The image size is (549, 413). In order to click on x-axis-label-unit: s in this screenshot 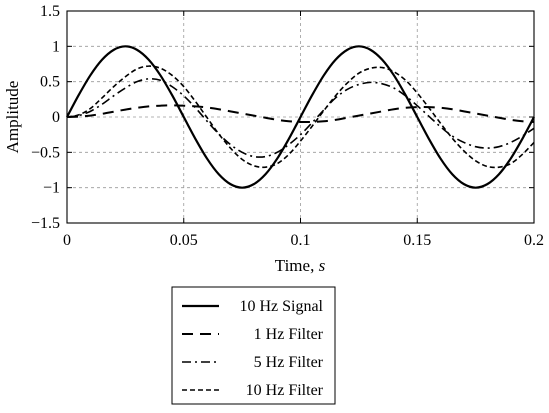, I will do `click(322, 265)`.